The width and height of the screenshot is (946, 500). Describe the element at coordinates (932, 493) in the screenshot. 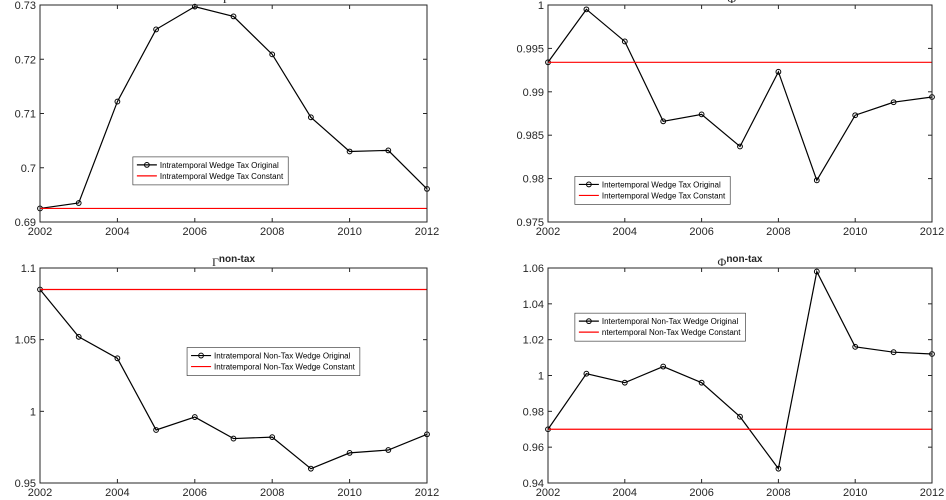

I see `x-tick-label: 2012` at that location.